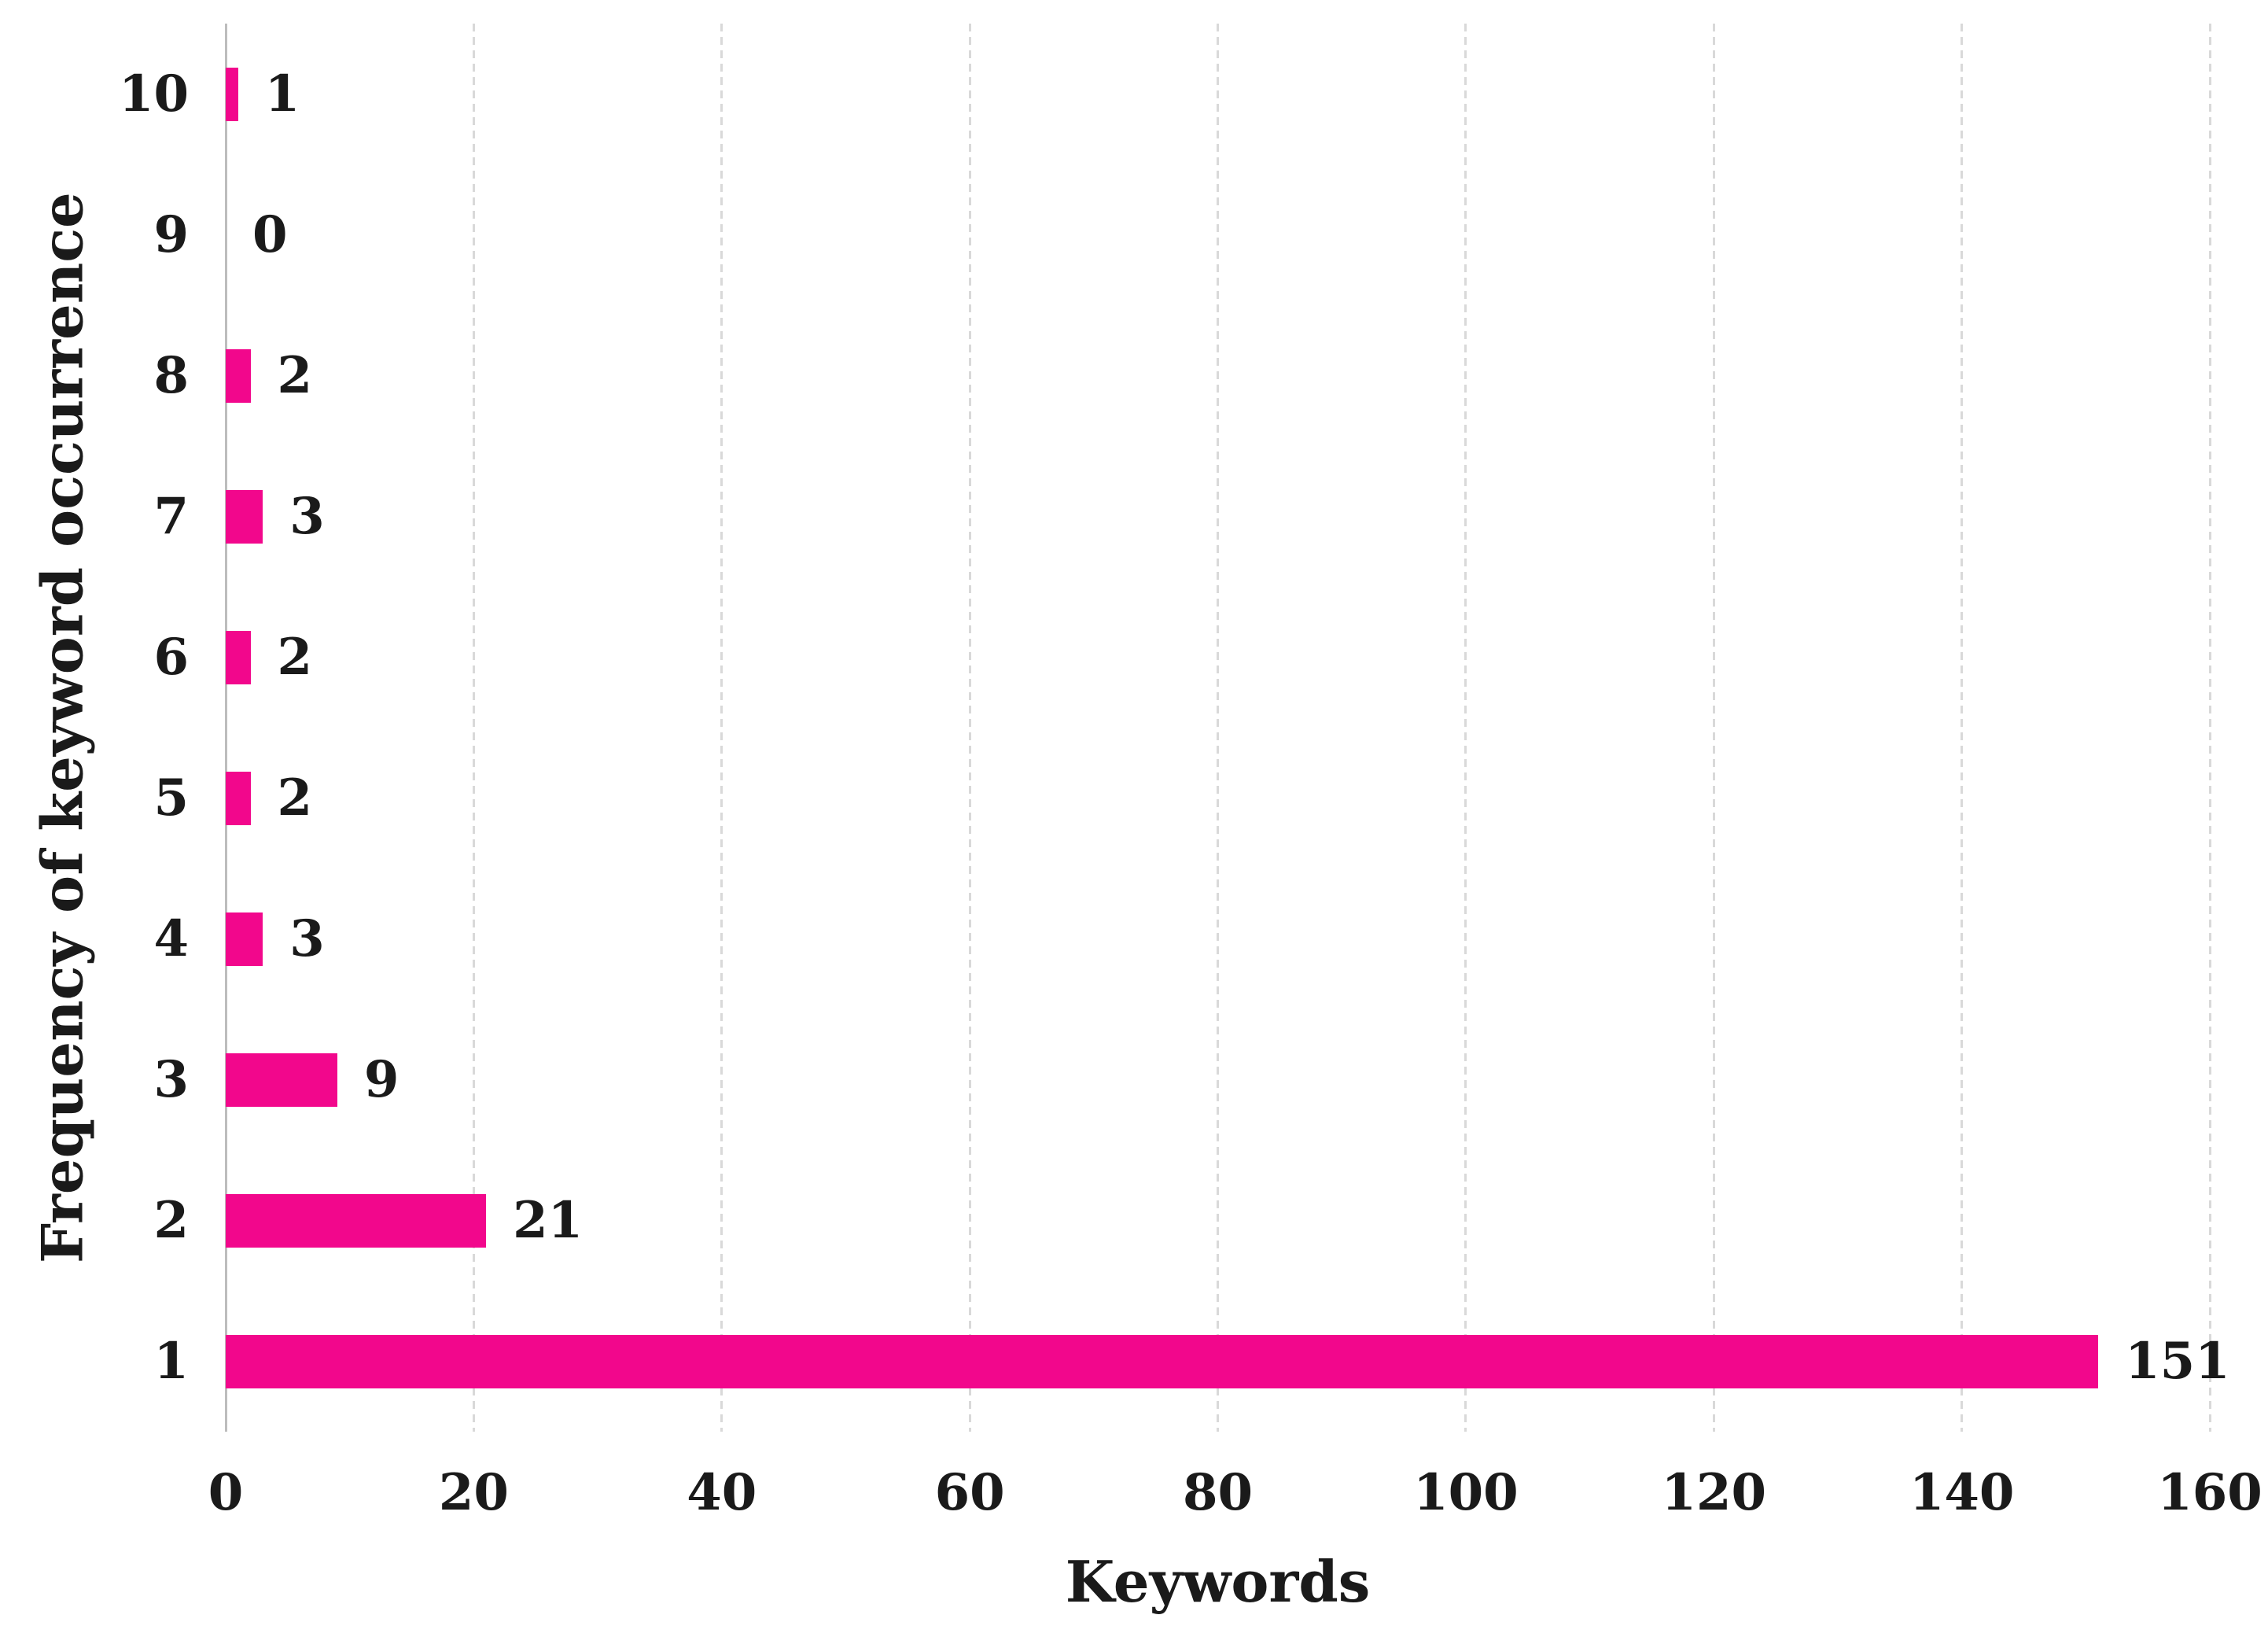 Image resolution: width=2268 pixels, height=1648 pixels. Describe the element at coordinates (1218, 1581) in the screenshot. I see `x-axis-title: Keywords` at that location.